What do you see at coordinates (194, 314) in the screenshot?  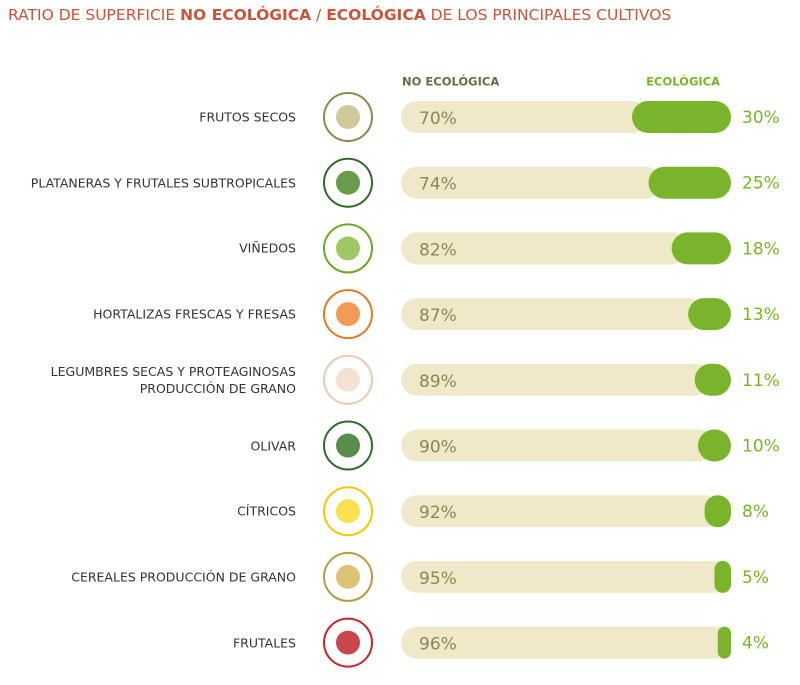 I see `category-label: HORTALIZAS FRESCAS Y FRESAS` at bounding box center [194, 314].